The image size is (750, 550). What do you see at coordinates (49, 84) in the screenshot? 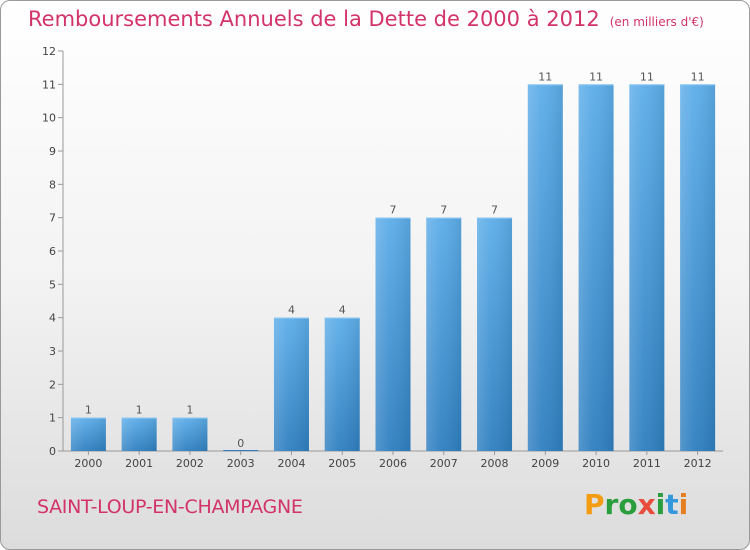
I see `y-tick-label: 11` at bounding box center [49, 84].